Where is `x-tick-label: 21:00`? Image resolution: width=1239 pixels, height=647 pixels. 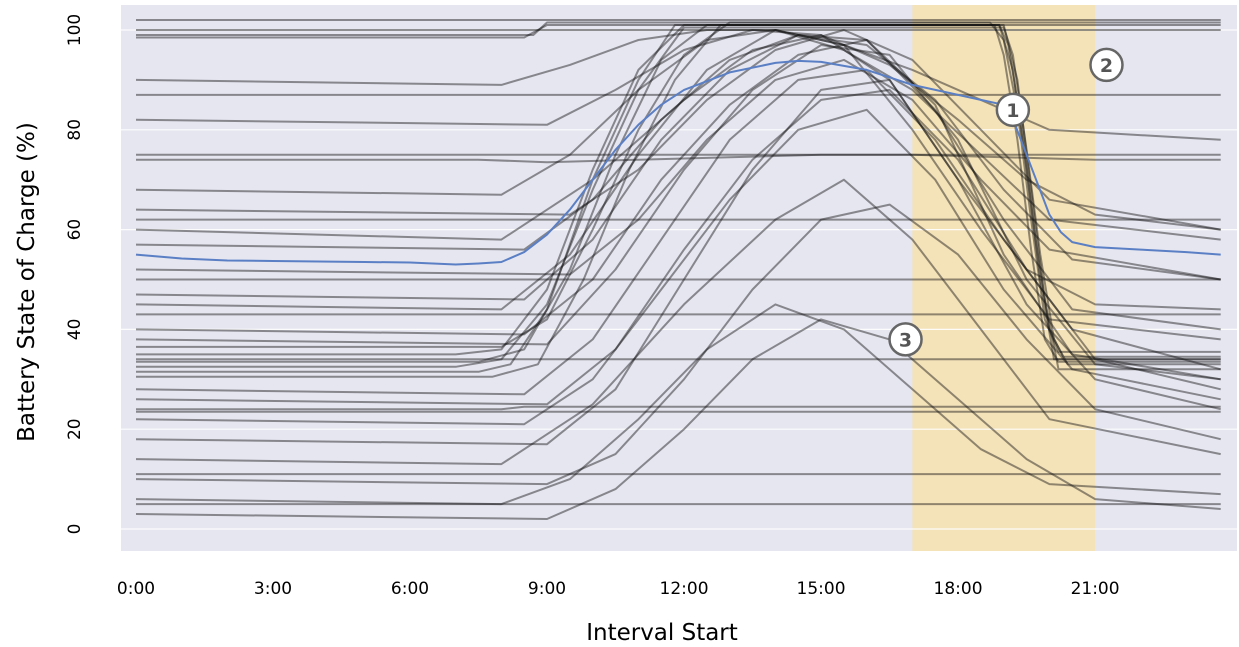 x-tick-label: 21:00 is located at coordinates (1095, 589).